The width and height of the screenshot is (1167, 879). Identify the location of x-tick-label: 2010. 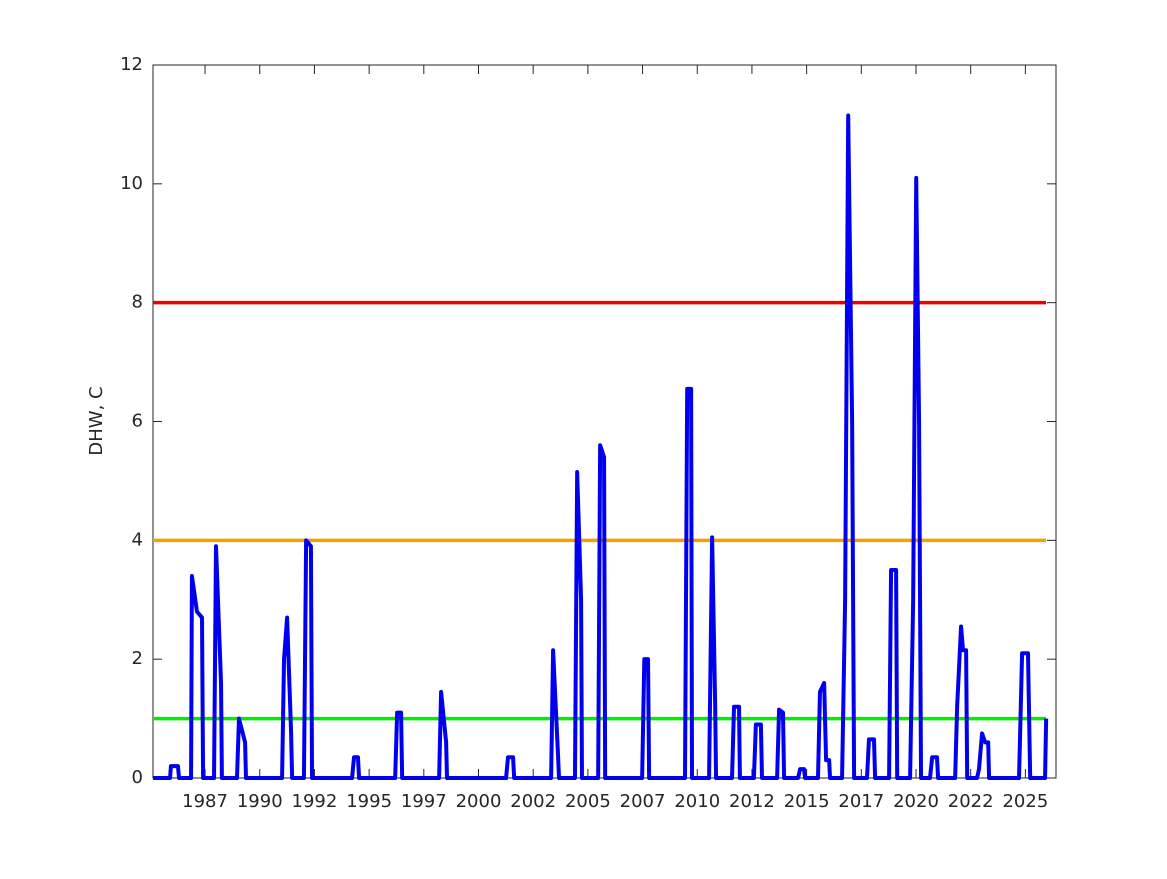
(697, 801).